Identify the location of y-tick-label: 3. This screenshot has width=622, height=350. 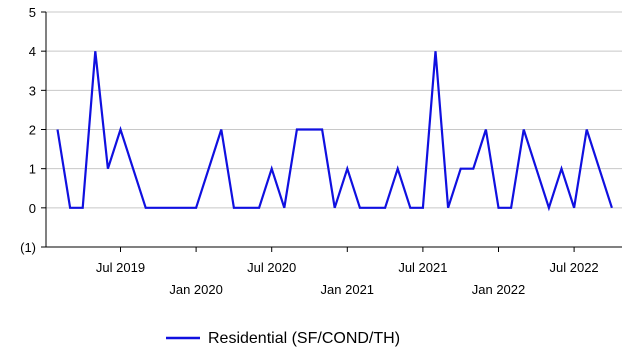
(32, 90).